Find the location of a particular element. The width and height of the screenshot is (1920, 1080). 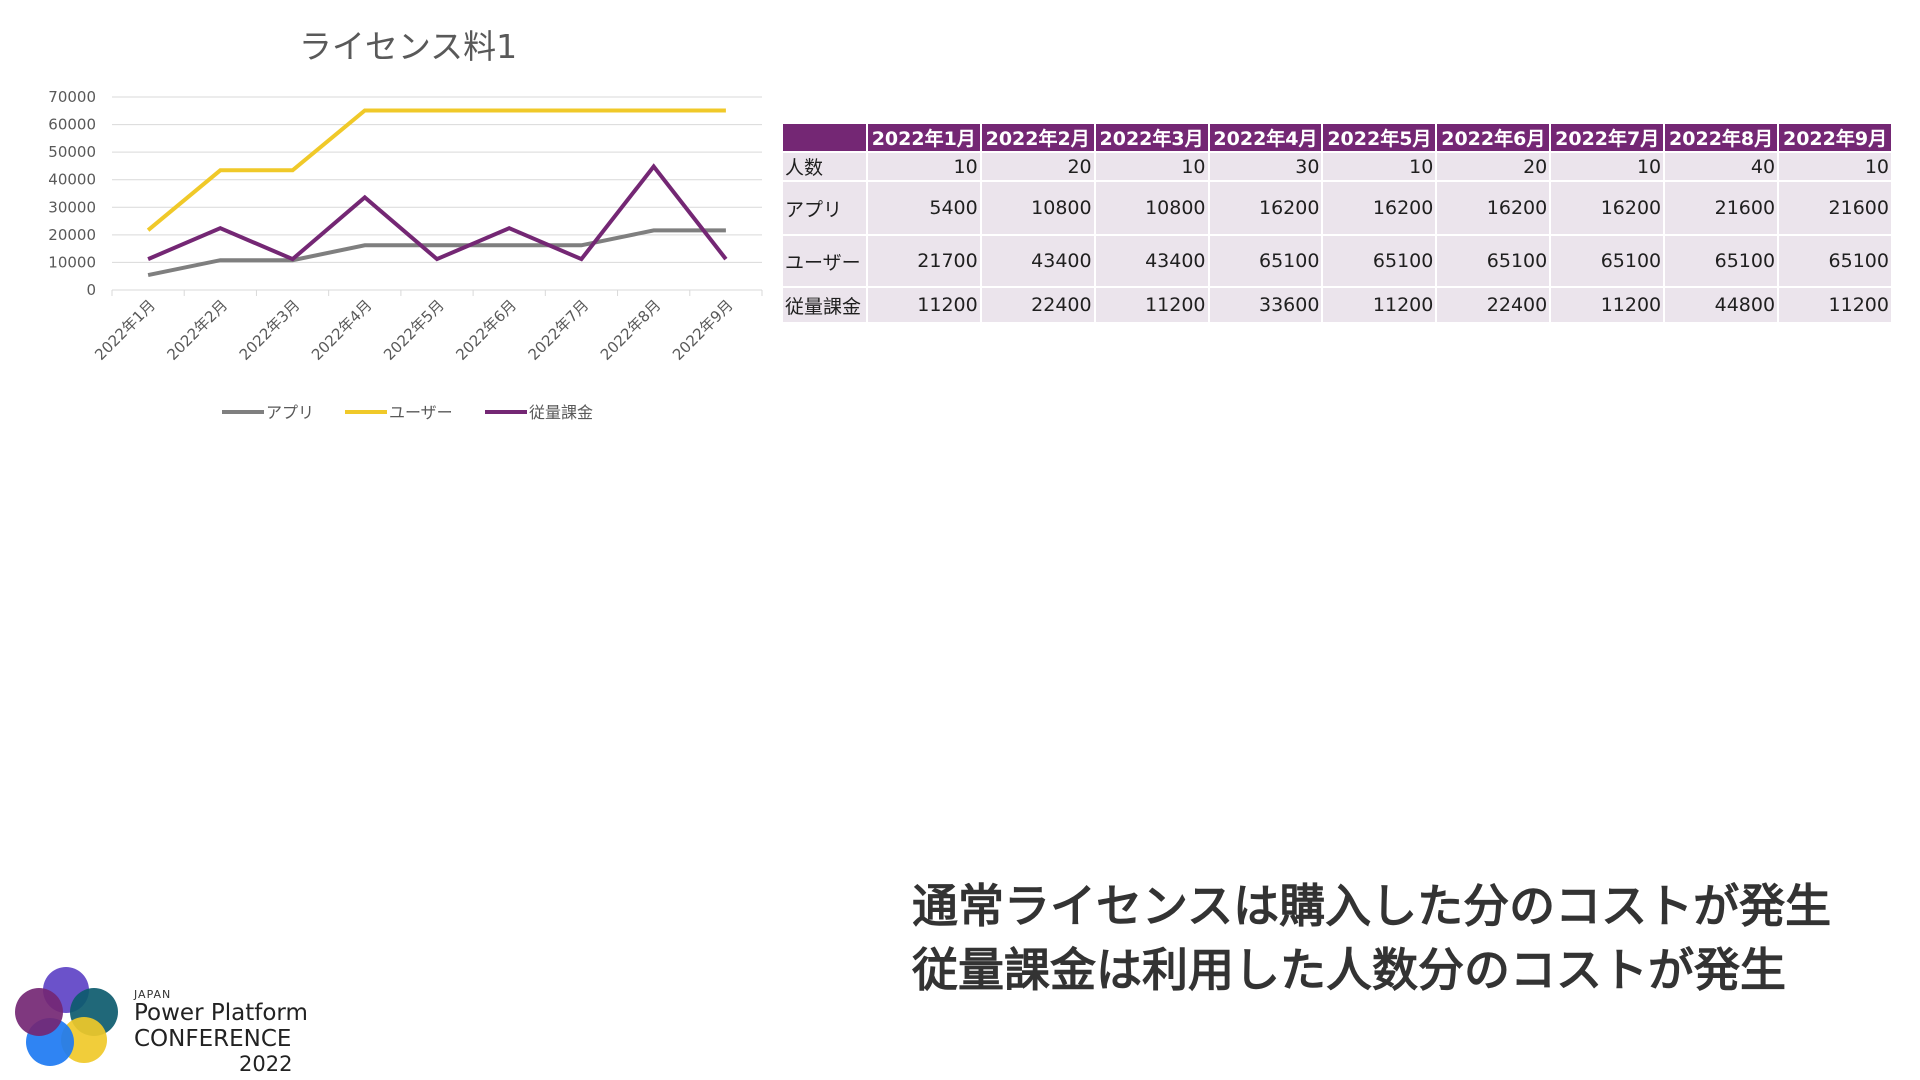

table-row: 人数 10 20 10 30 10 20 10 40 10 is located at coordinates (1337, 166).